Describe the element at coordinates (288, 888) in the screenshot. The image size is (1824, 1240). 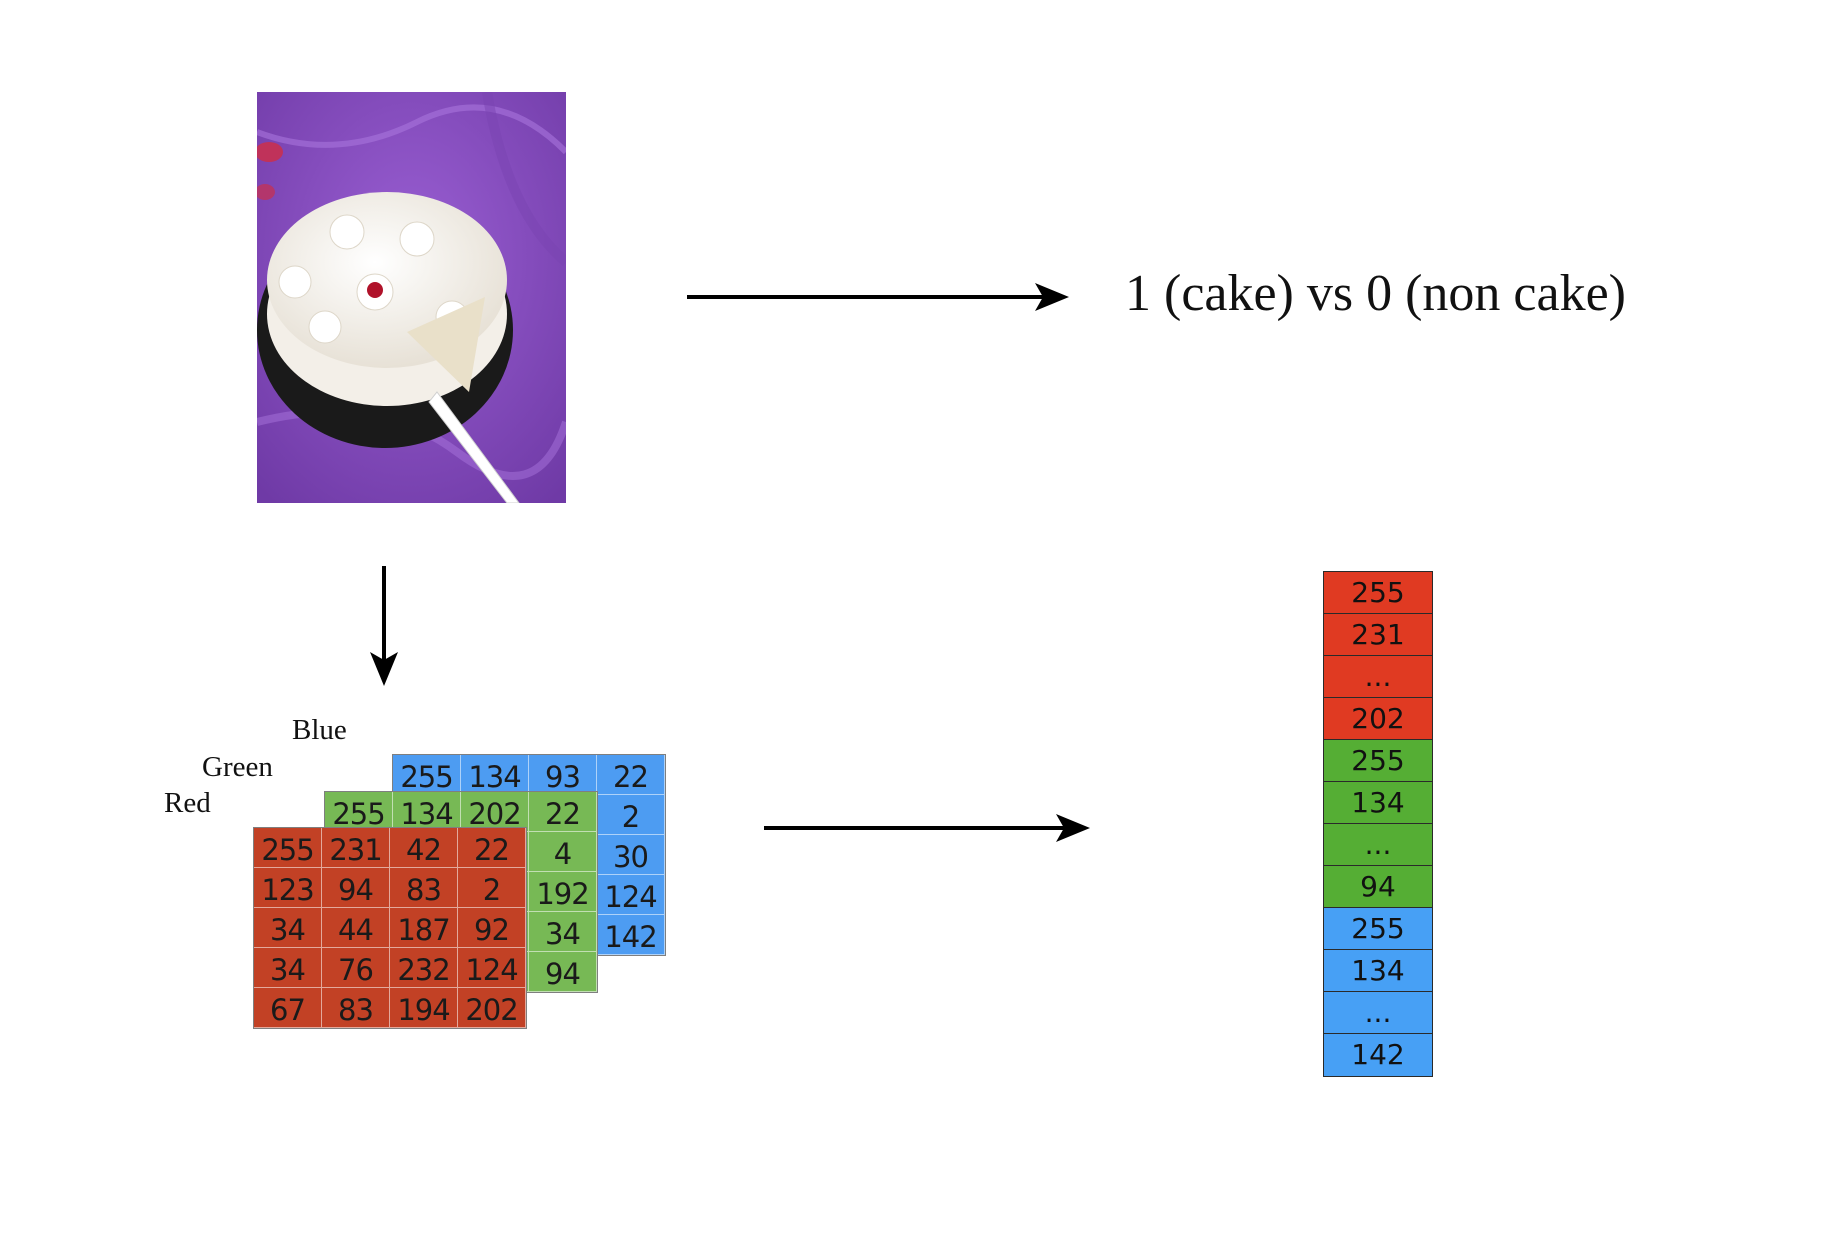
I see `matrix-cell: 123` at that location.